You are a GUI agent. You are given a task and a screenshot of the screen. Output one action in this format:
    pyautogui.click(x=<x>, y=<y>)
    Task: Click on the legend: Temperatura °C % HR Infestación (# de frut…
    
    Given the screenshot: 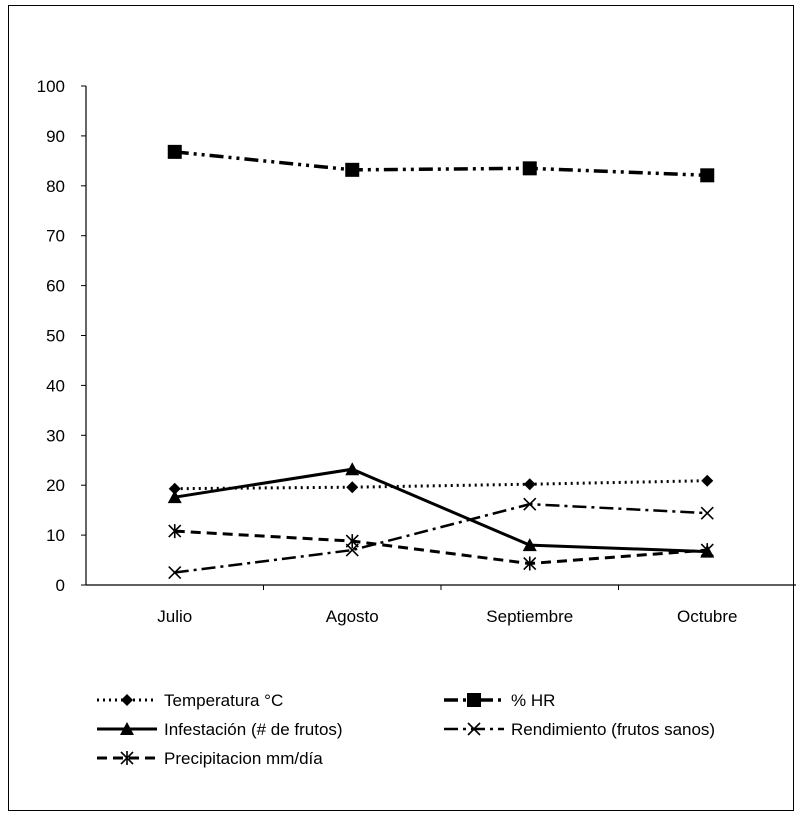 What is the action you would take?
    pyautogui.click(x=406, y=729)
    